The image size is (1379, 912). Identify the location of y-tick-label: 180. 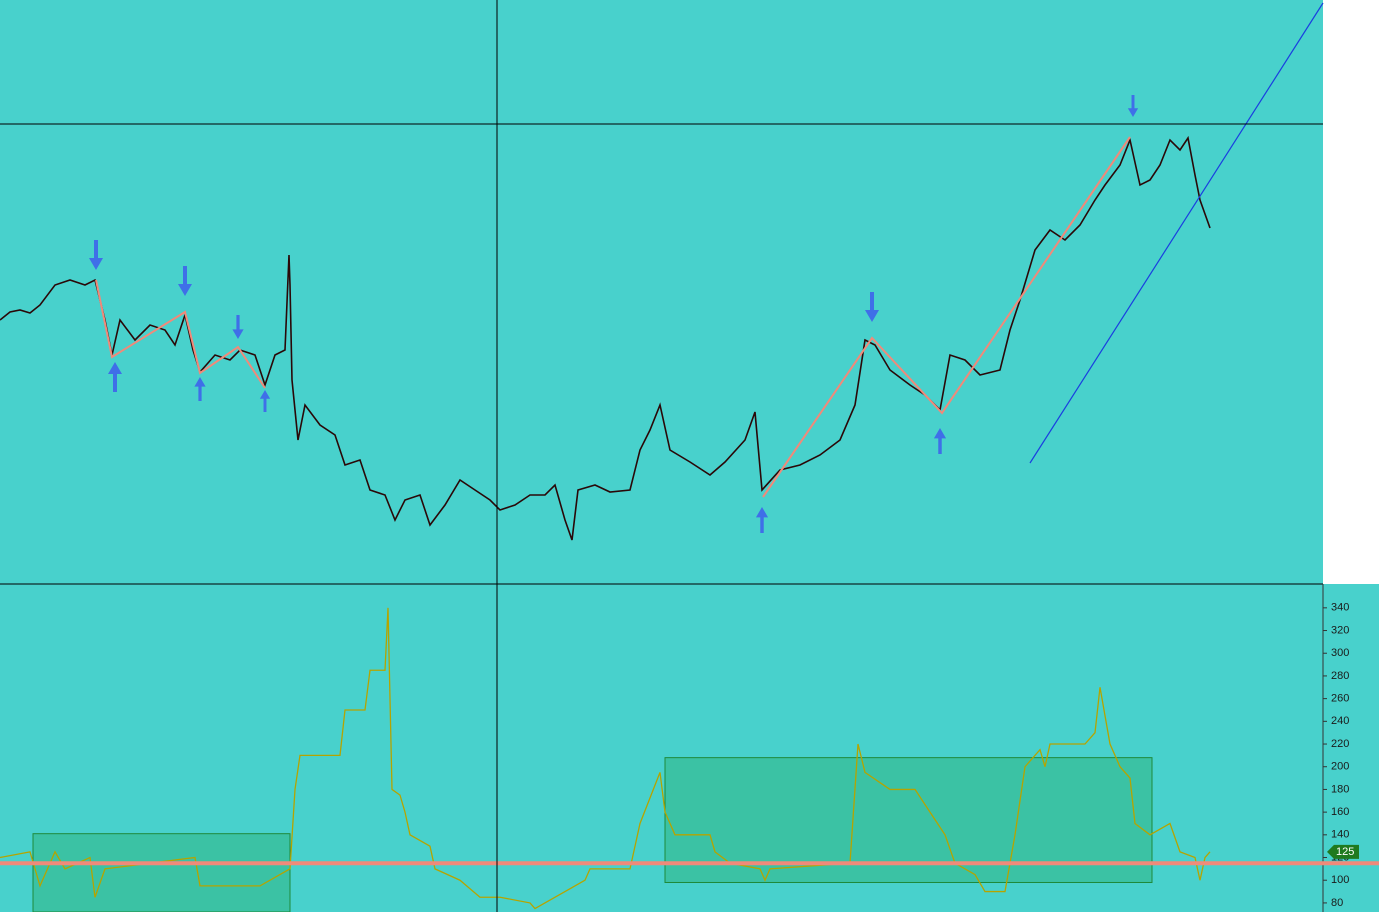
(1340, 789).